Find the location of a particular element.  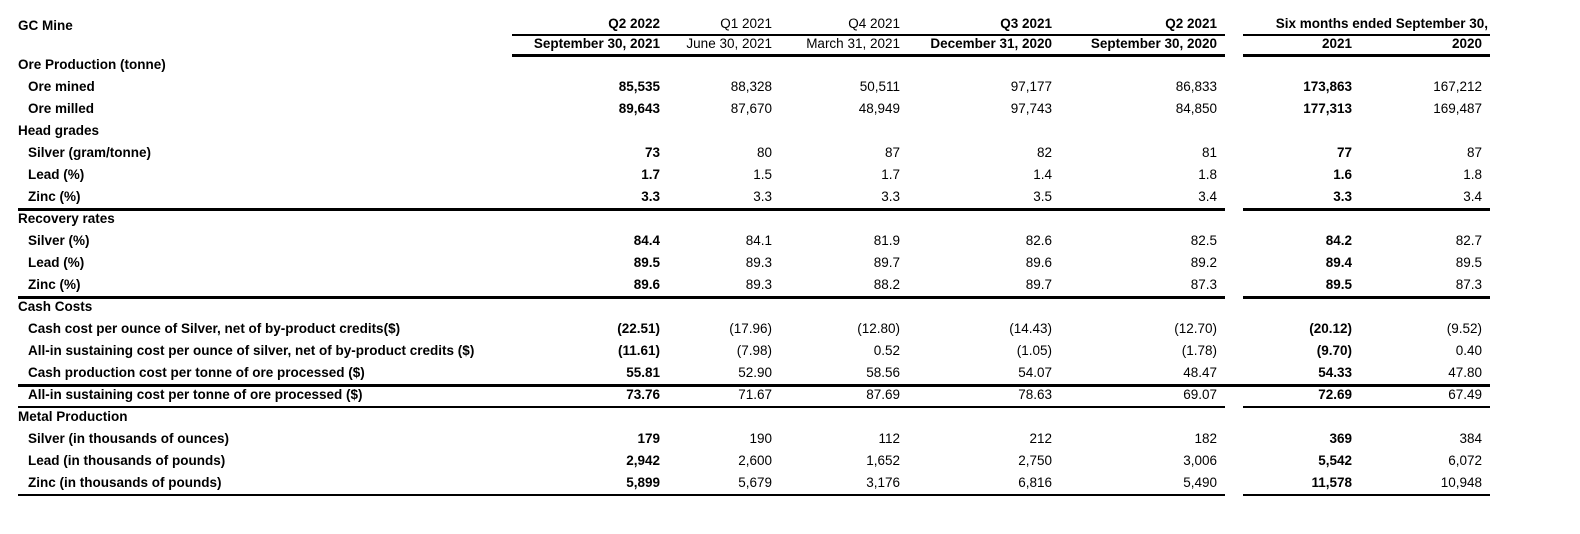

value-cell: 177,313 is located at coordinates (1327, 108).